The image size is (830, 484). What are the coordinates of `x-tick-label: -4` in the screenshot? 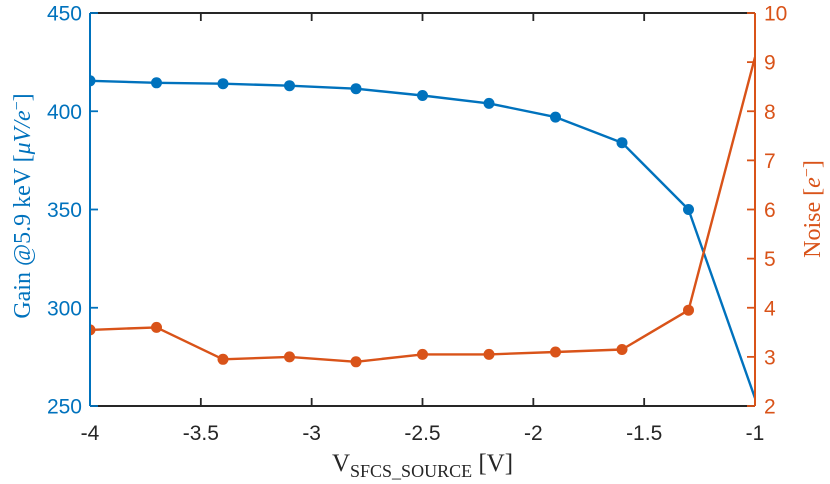 It's located at (90, 433).